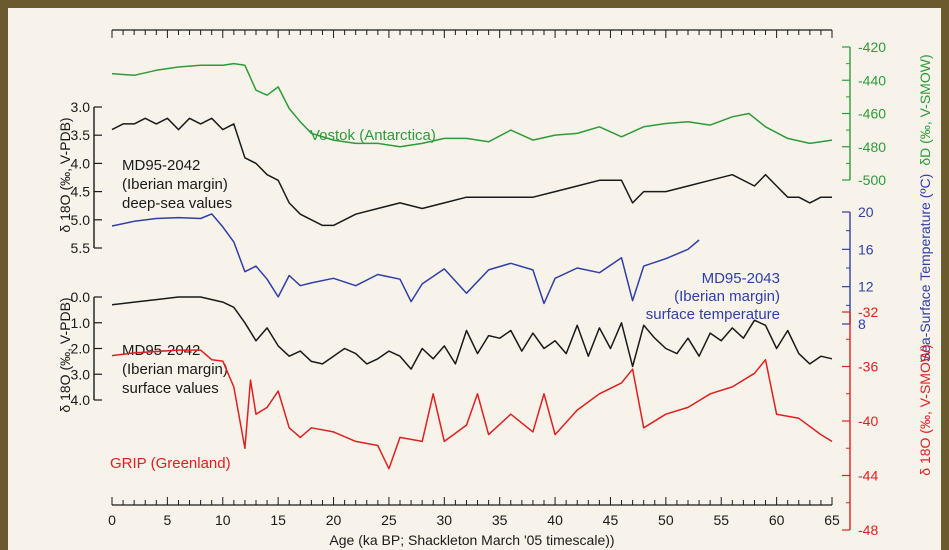 The width and height of the screenshot is (949, 550). I want to click on x-tick-label: 55, so click(721, 520).